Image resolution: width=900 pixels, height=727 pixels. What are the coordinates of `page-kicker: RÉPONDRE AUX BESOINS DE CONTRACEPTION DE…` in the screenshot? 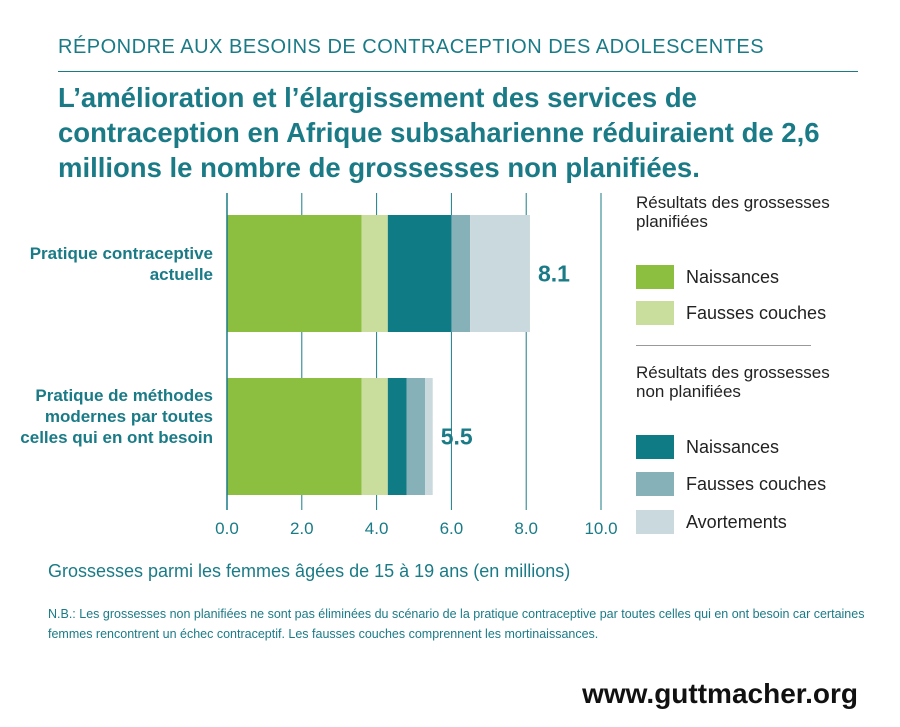 It's located at (411, 47).